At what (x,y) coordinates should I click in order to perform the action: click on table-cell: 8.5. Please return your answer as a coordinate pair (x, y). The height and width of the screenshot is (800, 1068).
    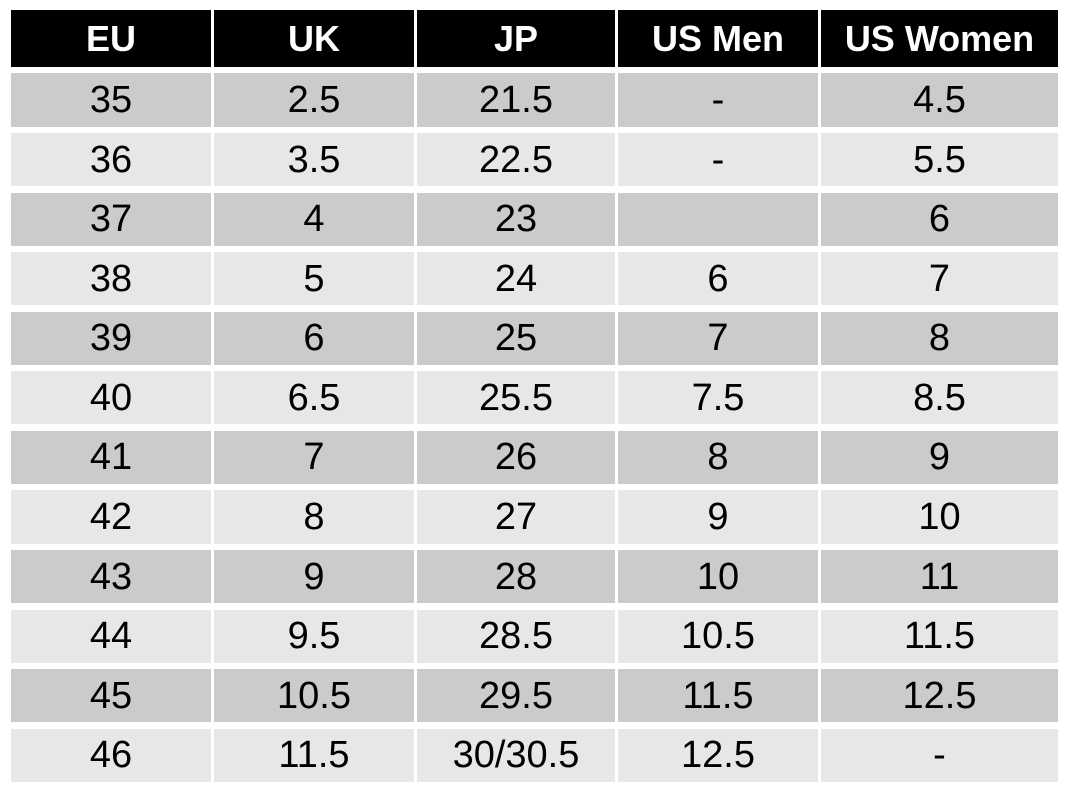
    Looking at the image, I should click on (939, 398).